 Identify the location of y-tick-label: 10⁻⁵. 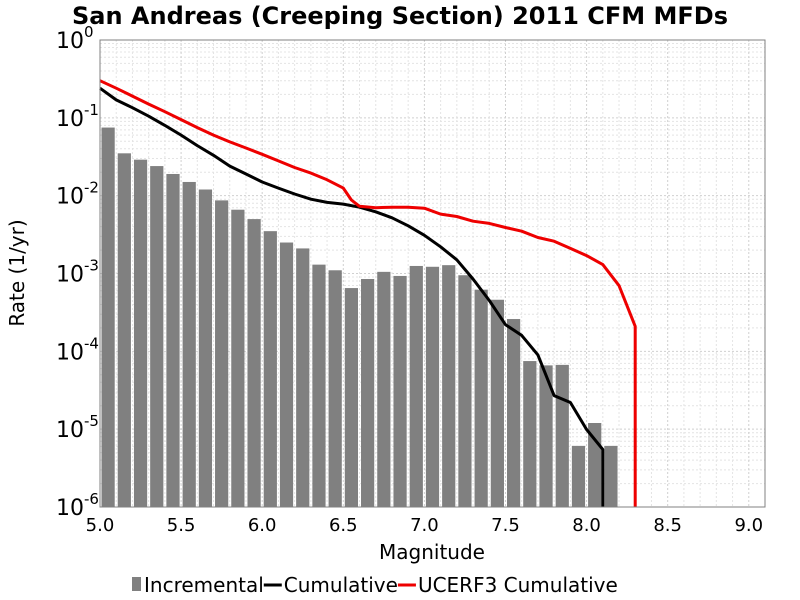
(77, 427).